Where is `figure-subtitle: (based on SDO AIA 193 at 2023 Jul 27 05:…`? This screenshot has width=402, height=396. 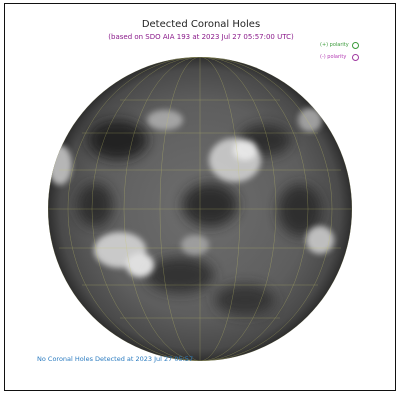 figure-subtitle: (based on SDO AIA 193 at 2023 Jul 27 05:… is located at coordinates (201, 37).